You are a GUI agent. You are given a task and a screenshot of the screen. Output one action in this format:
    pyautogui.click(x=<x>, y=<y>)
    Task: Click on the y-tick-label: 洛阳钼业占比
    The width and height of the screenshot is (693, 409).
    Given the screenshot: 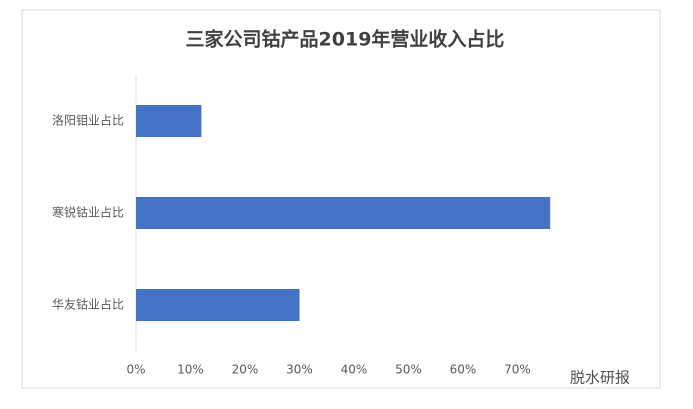 What is the action you would take?
    pyautogui.click(x=88, y=120)
    